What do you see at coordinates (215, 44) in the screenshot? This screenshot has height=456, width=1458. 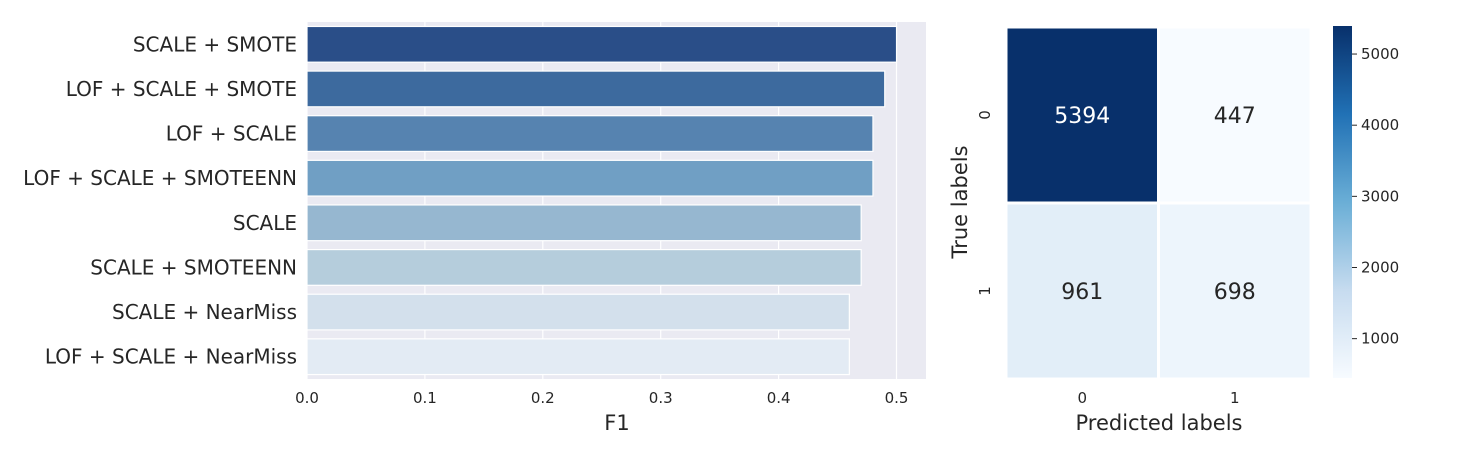 I see `bar-category-label: SCALE + SMOTE` at bounding box center [215, 44].